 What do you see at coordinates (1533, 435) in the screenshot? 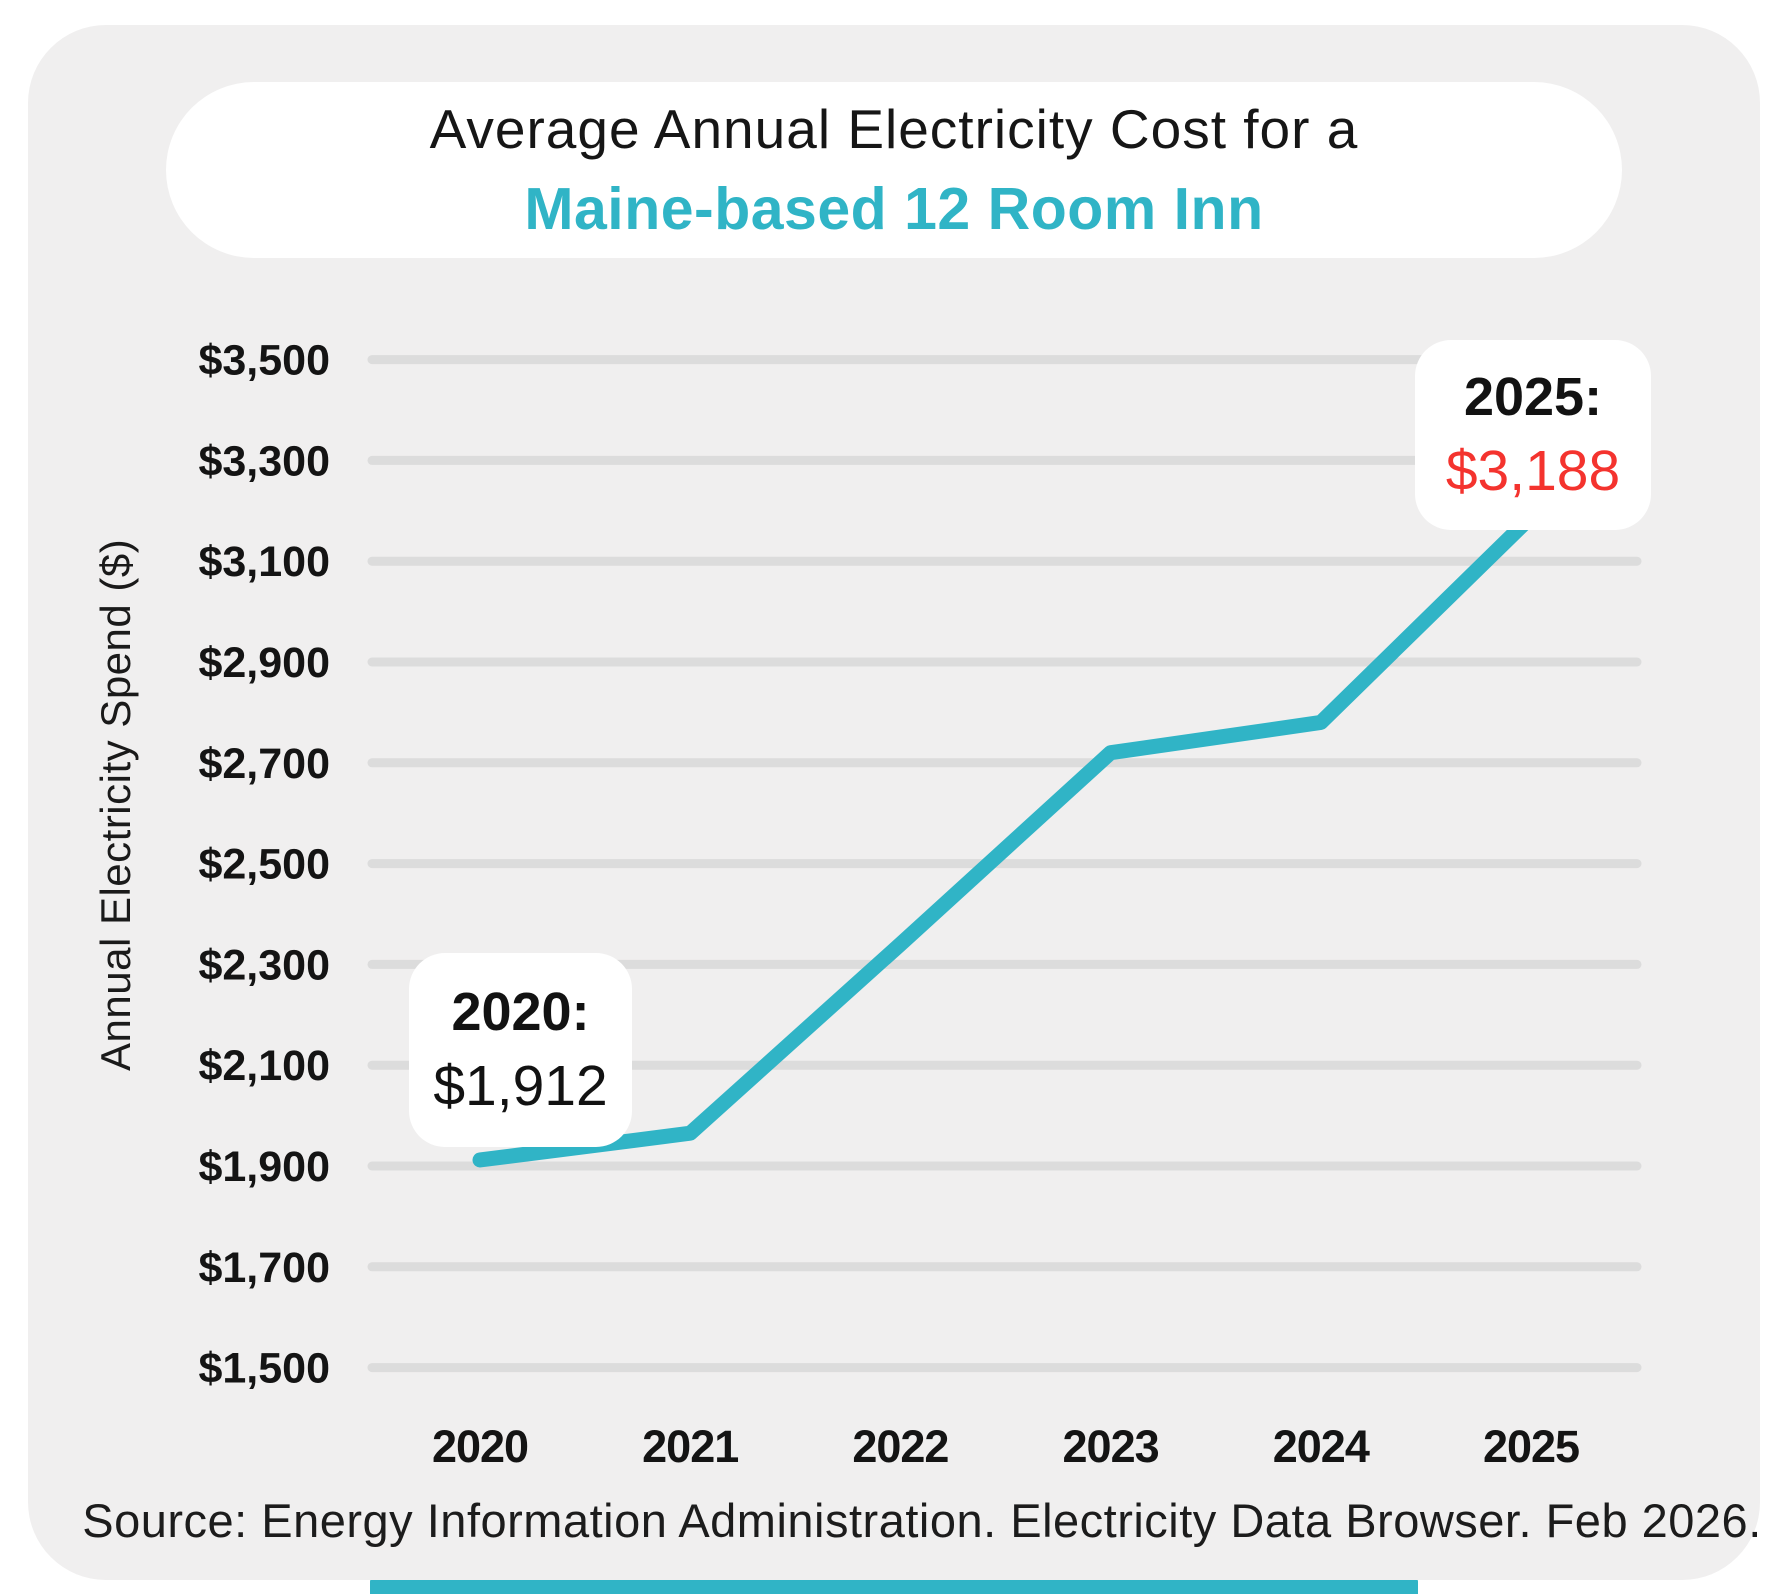
I see `annotation-2025: 2025: $3,188` at bounding box center [1533, 435].